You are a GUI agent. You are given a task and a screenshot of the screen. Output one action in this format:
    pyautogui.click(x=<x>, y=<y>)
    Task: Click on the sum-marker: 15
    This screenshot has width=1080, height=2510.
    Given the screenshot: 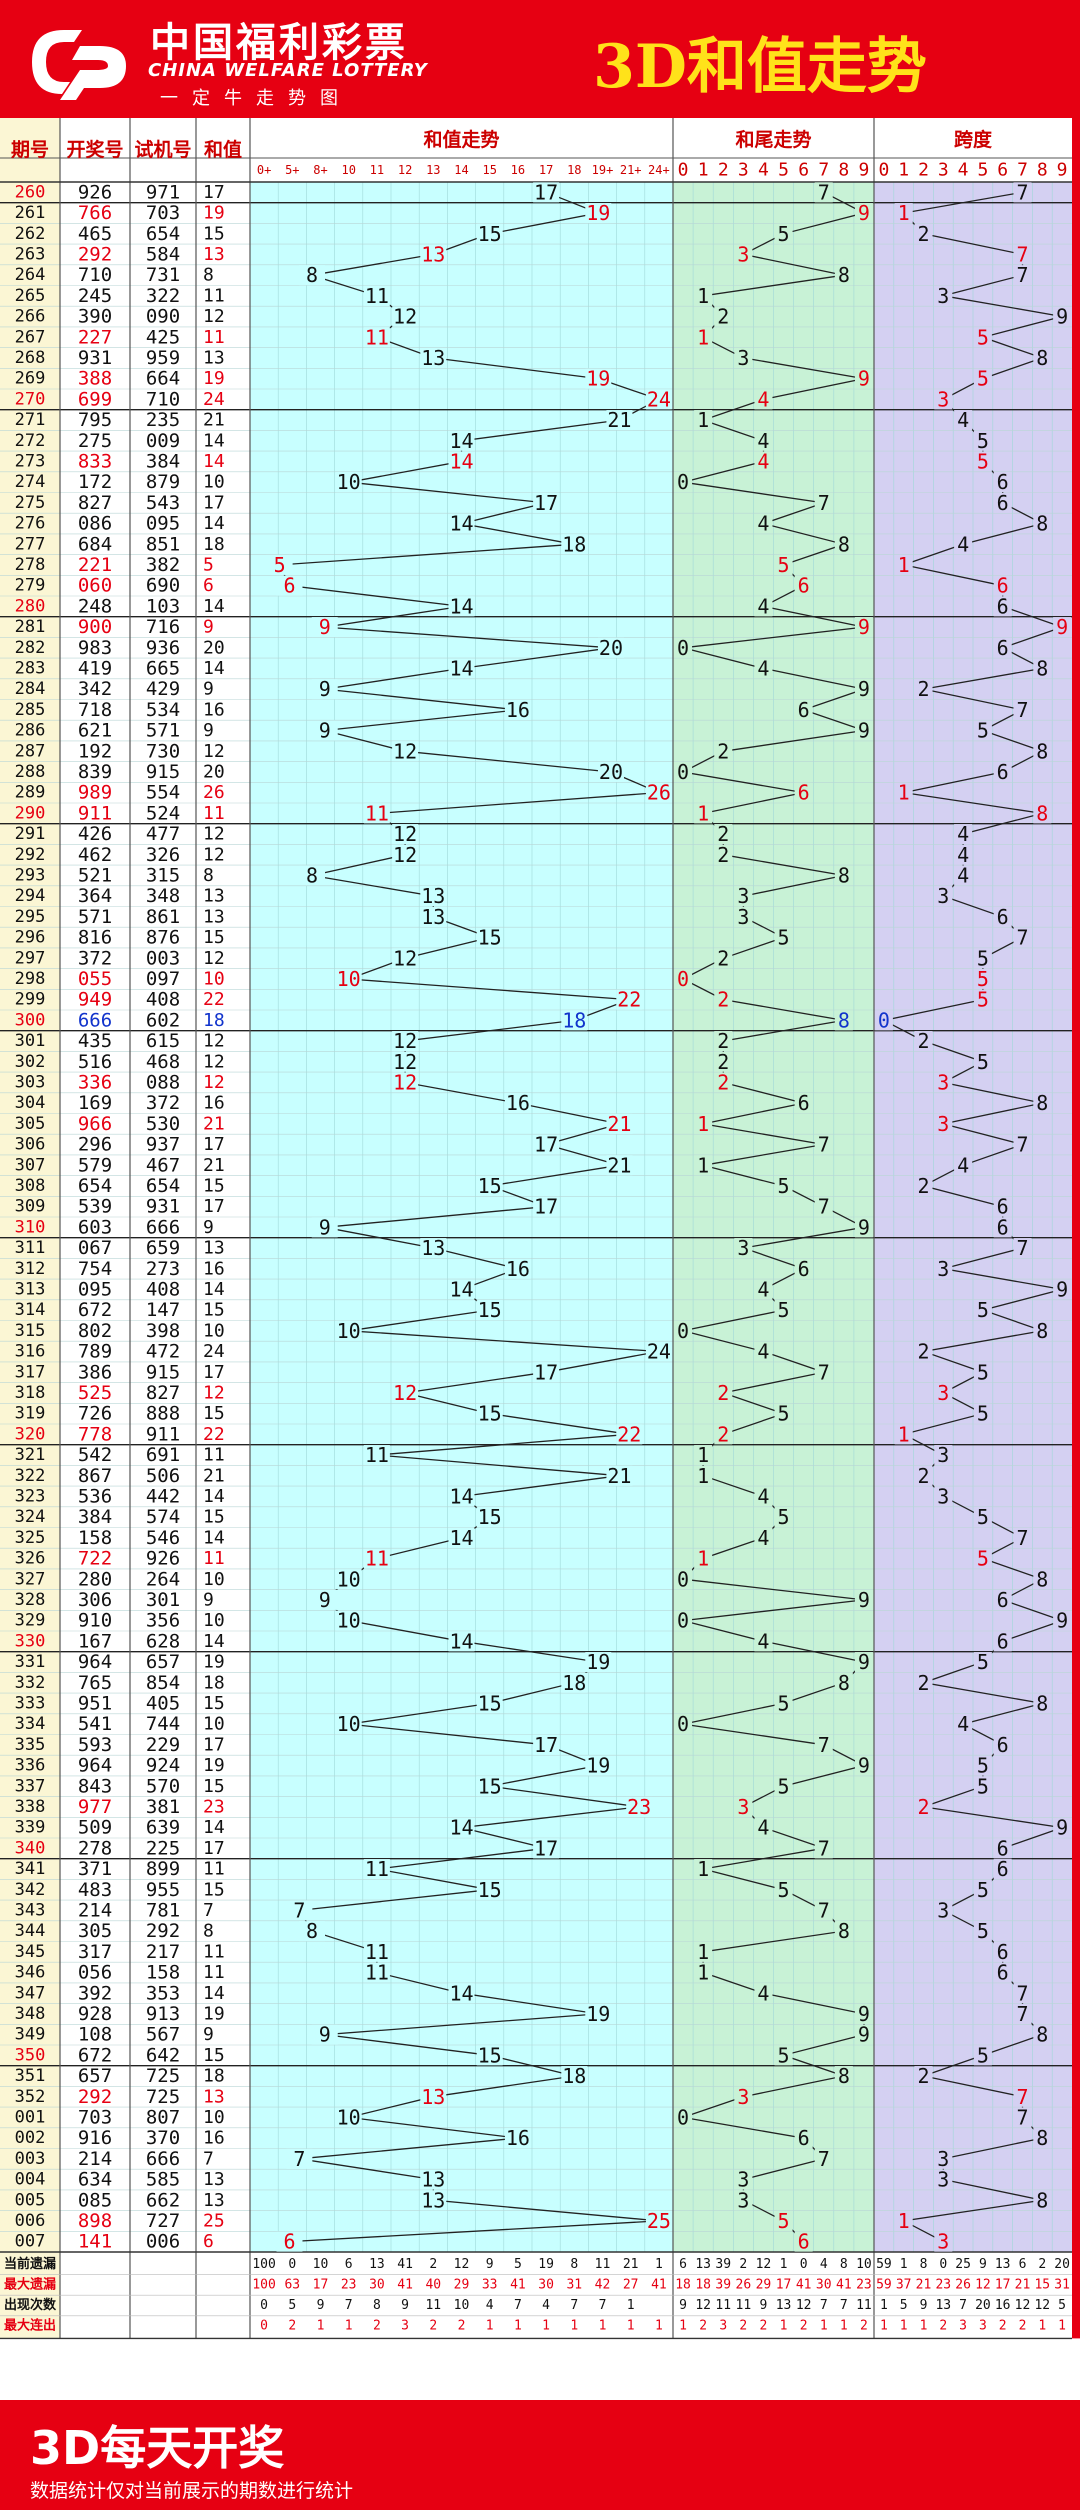 What is the action you would take?
    pyautogui.click(x=490, y=2055)
    